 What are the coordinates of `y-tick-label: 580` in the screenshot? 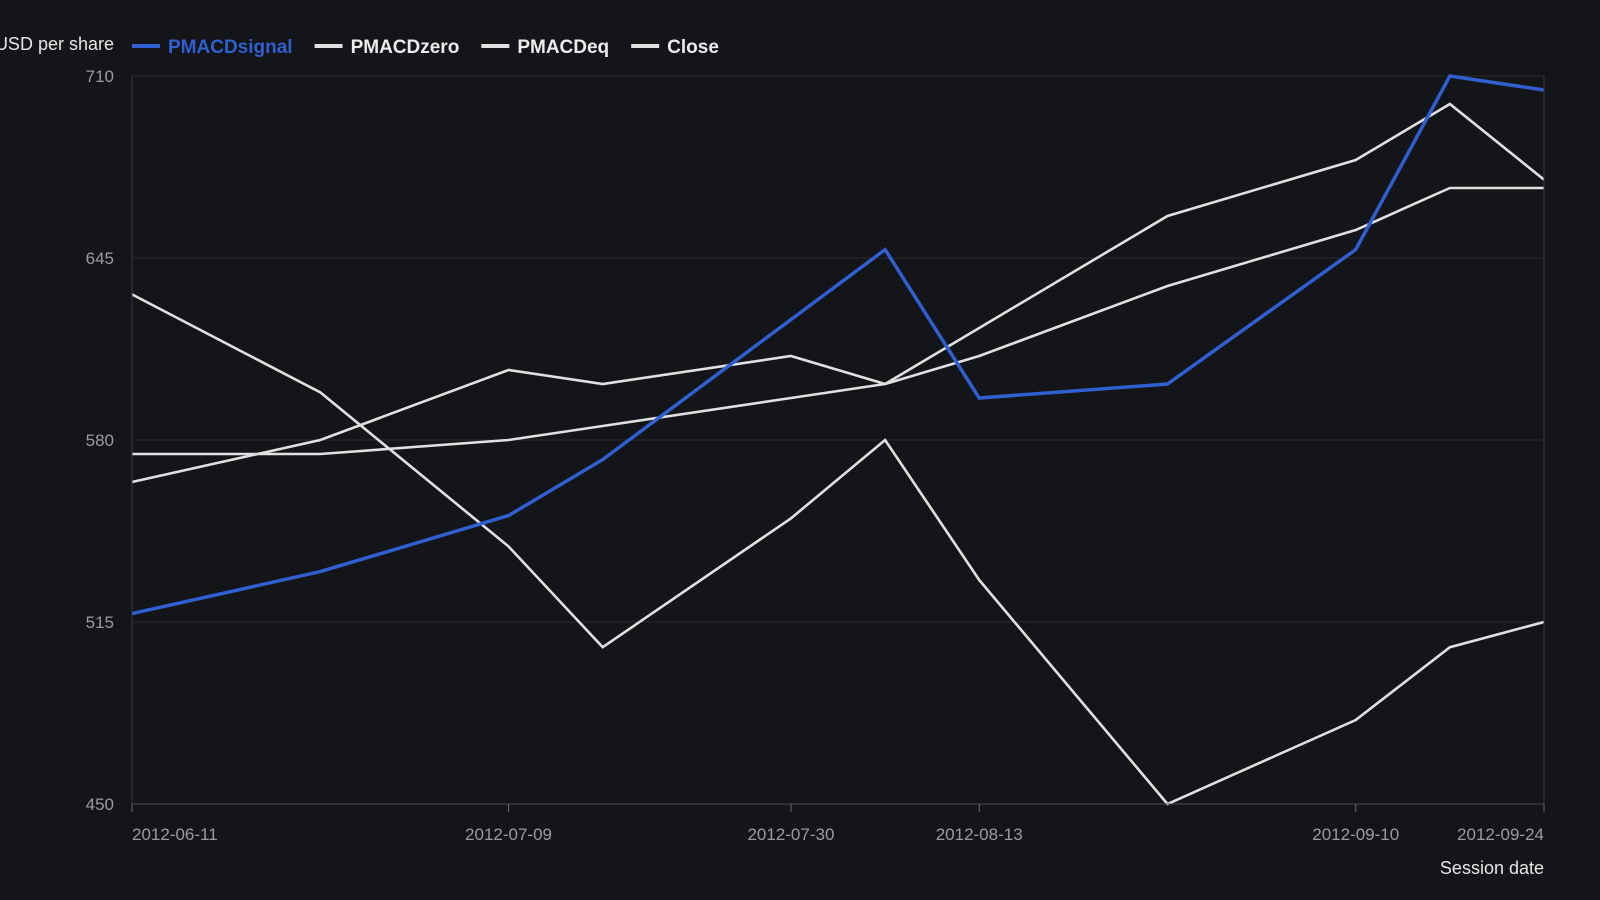 It's located at (100, 440).